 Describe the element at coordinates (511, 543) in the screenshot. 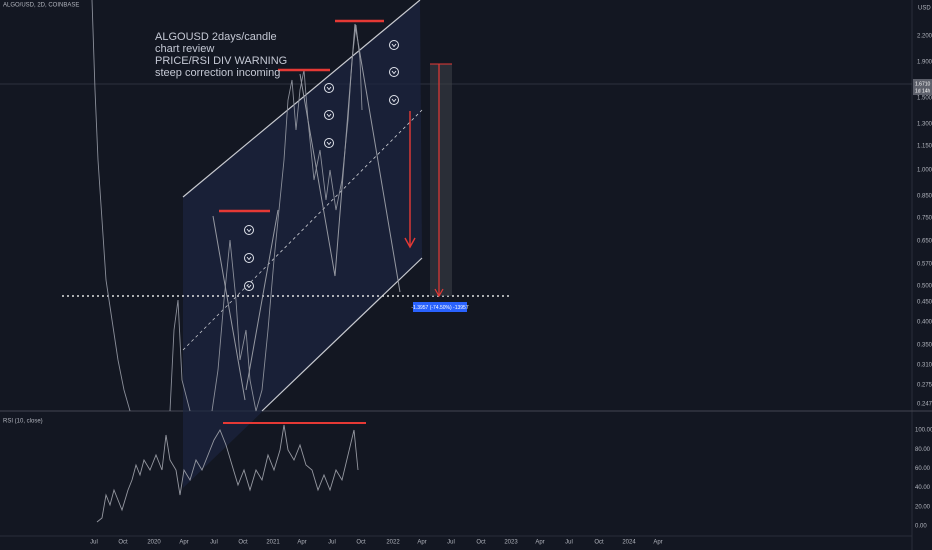

I see `time-tick-label: 2023` at that location.